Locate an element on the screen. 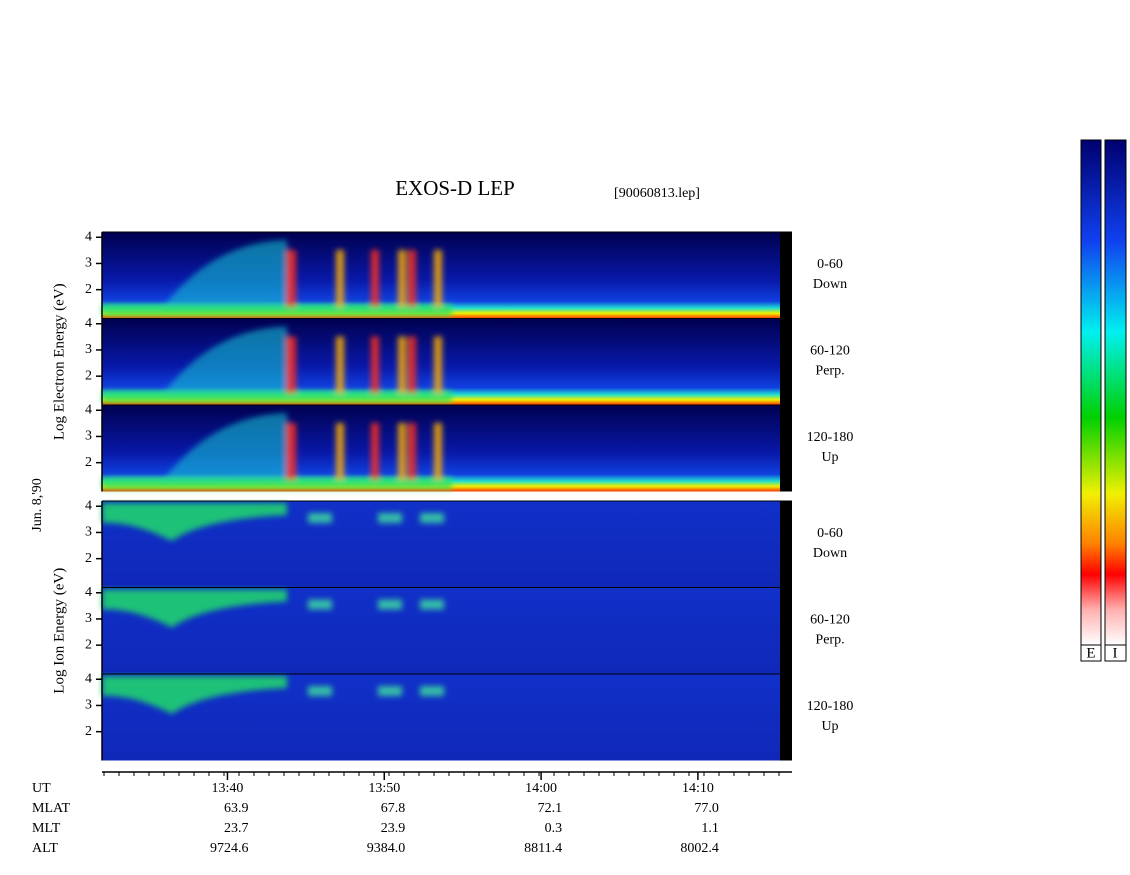  colorbar-label: E is located at coordinates (1090, 653).